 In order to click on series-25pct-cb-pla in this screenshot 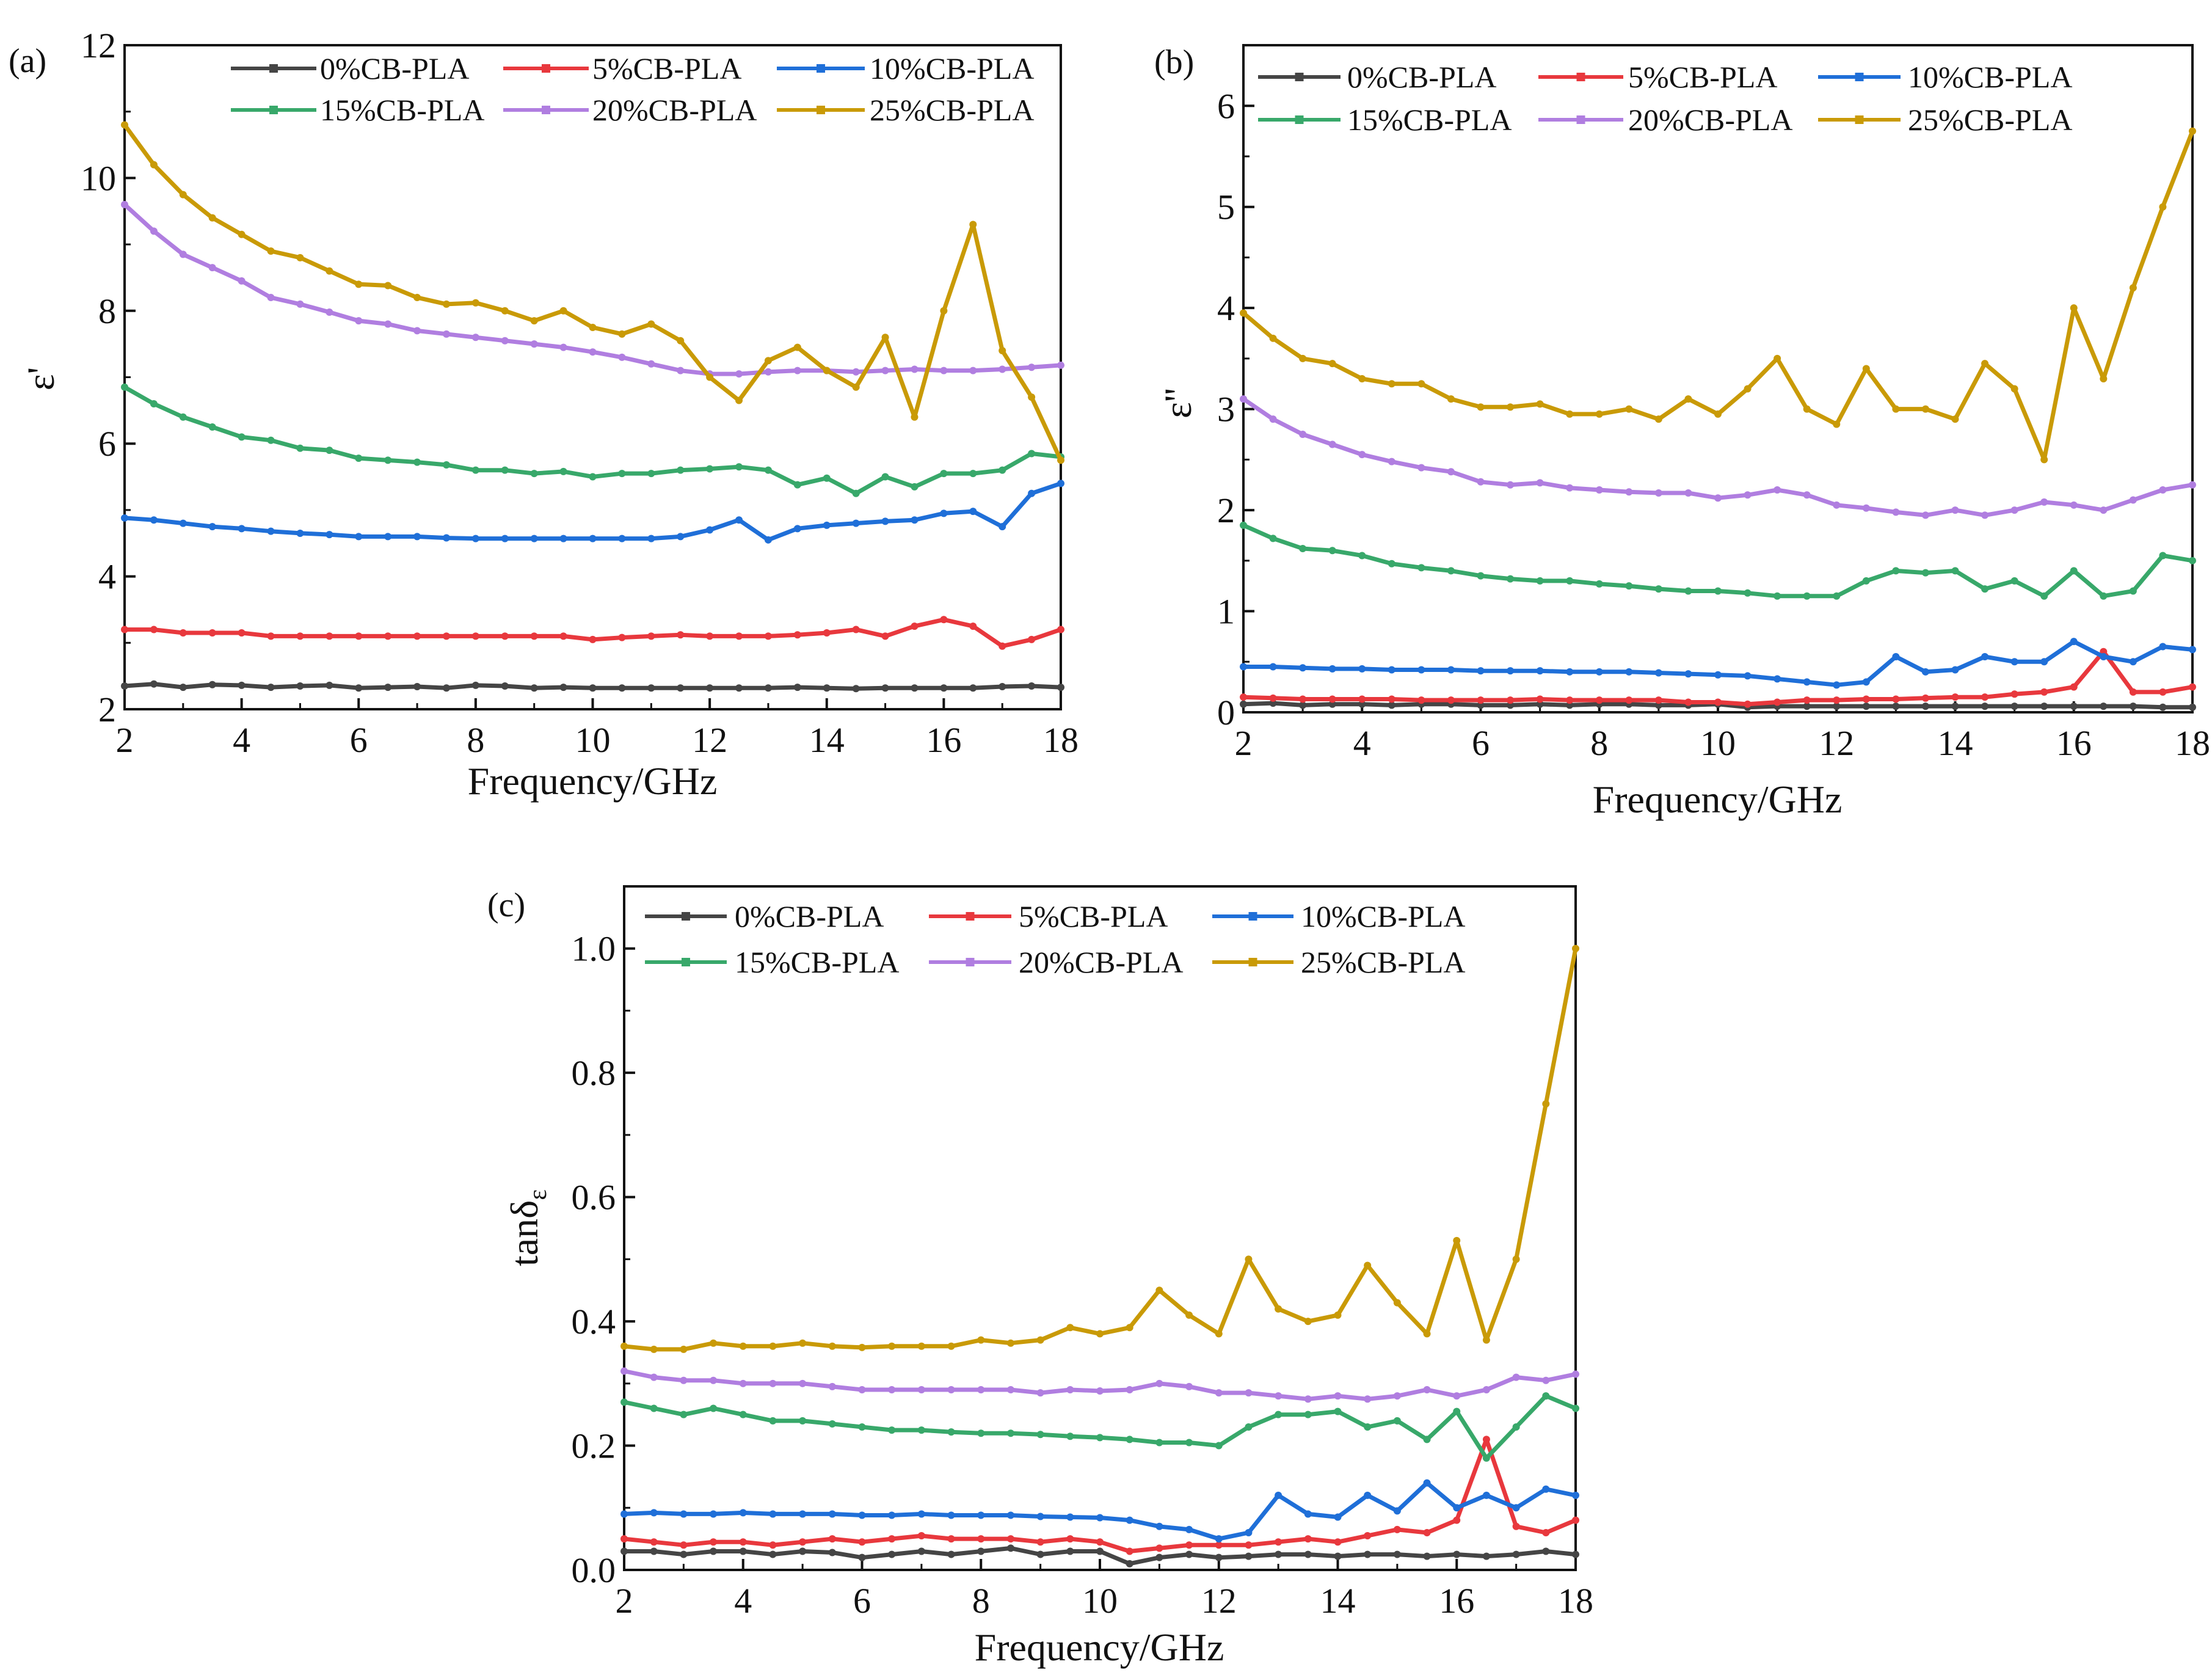, I will do `click(592, 292)`.